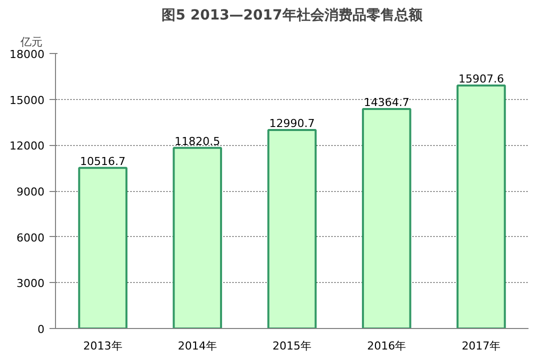 This screenshot has width=542, height=361. What do you see at coordinates (103, 161) in the screenshot?
I see `data-label: 10516.7` at bounding box center [103, 161].